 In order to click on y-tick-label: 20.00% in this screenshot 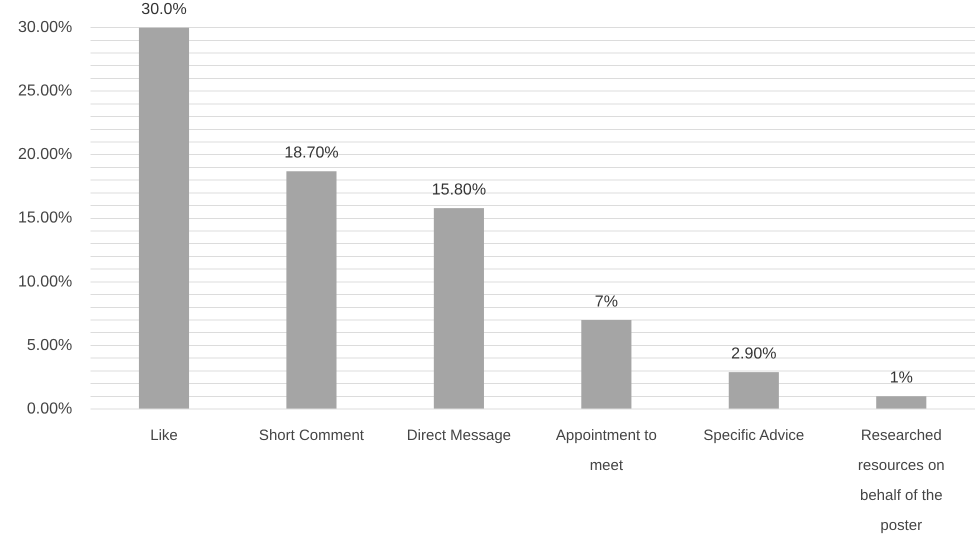, I will do `click(45, 155)`.